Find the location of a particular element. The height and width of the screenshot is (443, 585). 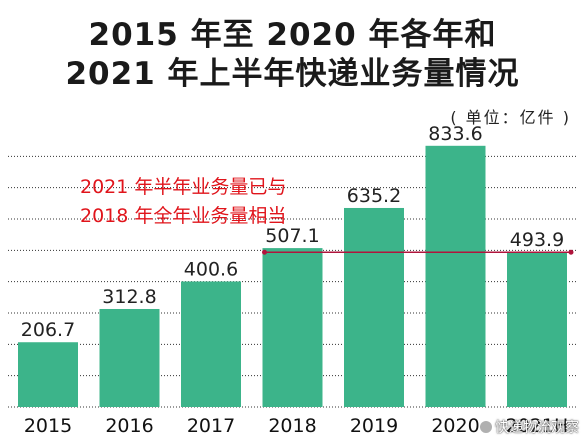

bar-2015 is located at coordinates (48, 374).